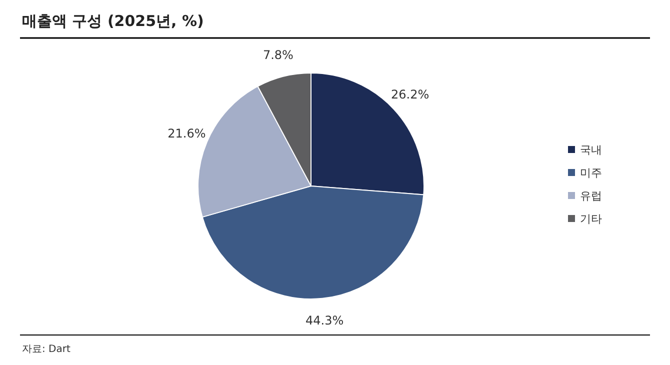 The height and width of the screenshot is (365, 670). Describe the element at coordinates (591, 196) in the screenshot. I see `legend-label: 유럽` at that location.